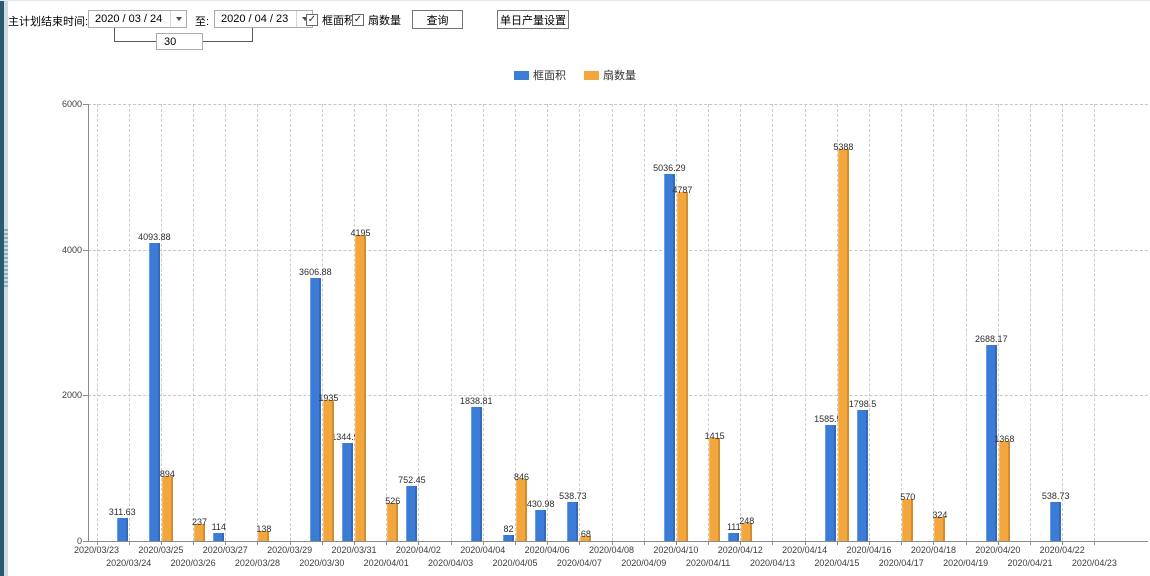  What do you see at coordinates (610, 75) in the screenshot?
I see `legend-item-sash-count: 扇数量` at bounding box center [610, 75].